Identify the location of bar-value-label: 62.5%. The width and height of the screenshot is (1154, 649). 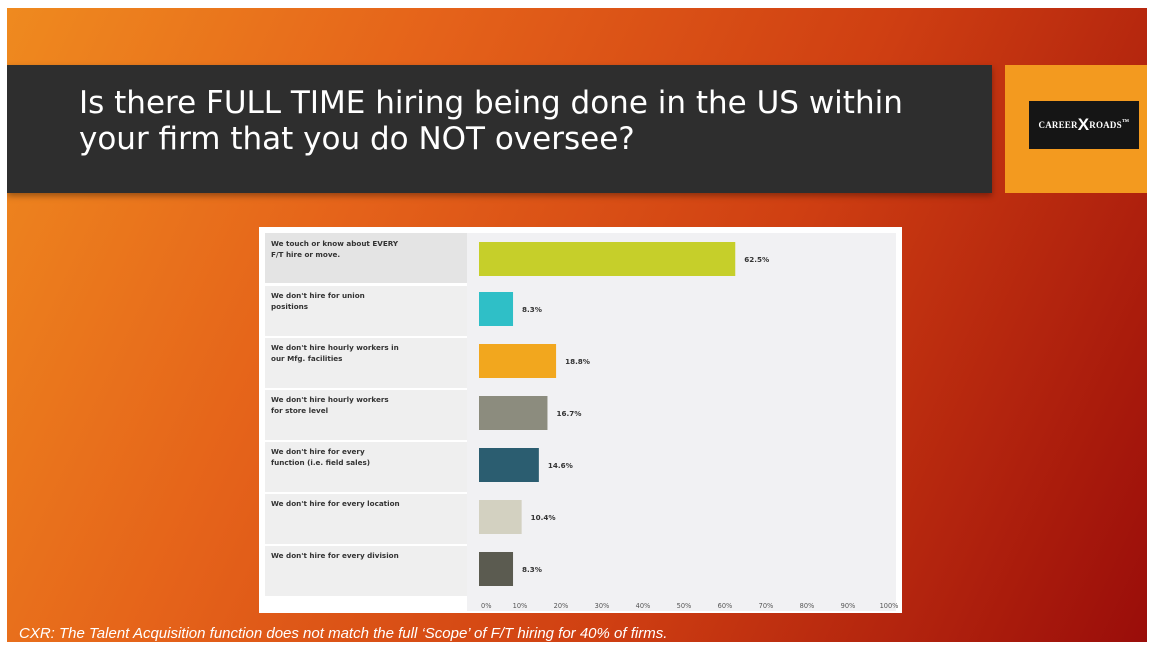
(756, 259).